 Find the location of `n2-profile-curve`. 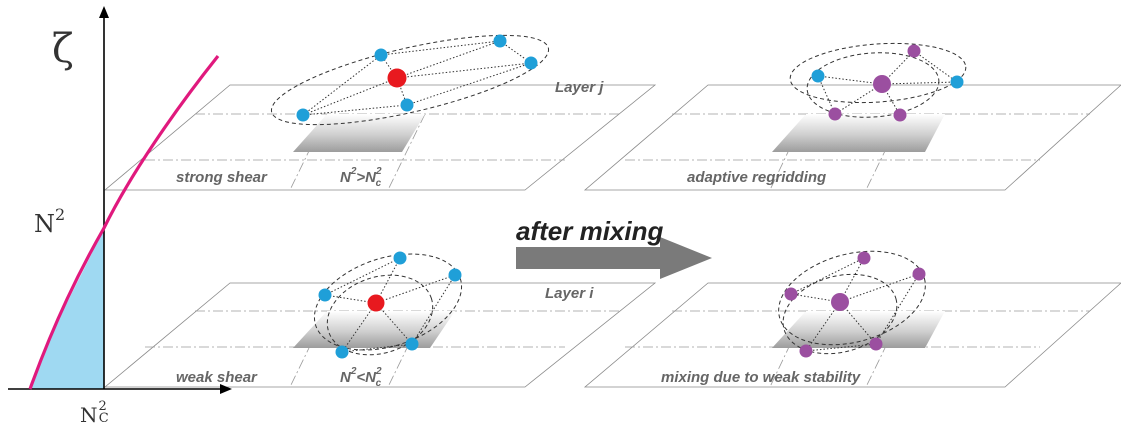

n2-profile-curve is located at coordinates (124, 222).